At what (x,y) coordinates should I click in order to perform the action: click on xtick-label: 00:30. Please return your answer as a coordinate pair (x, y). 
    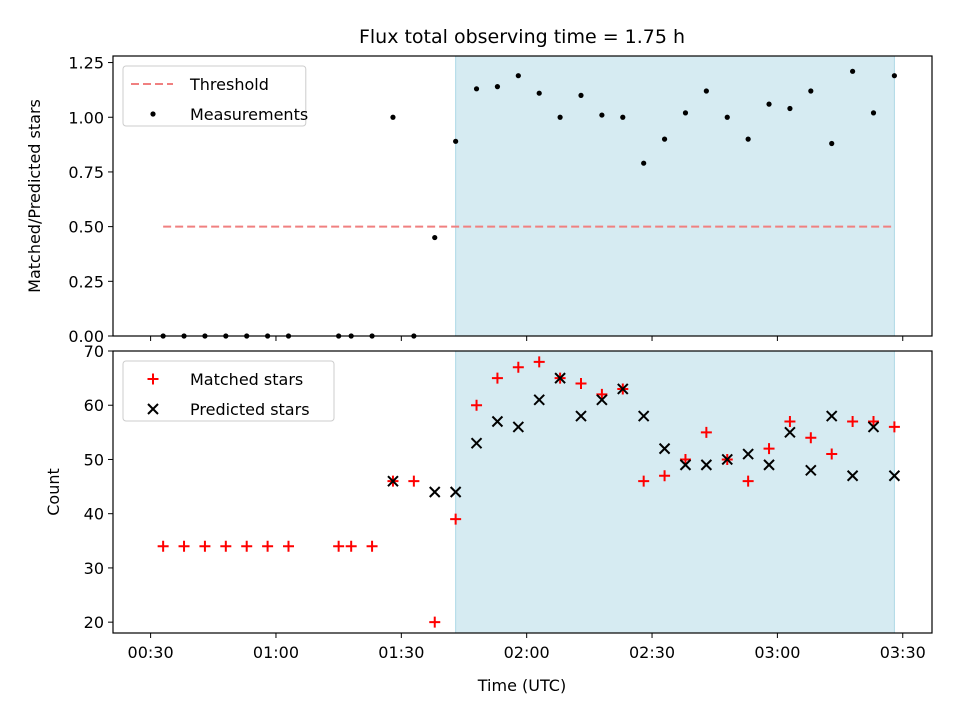
    Looking at the image, I should click on (151, 652).